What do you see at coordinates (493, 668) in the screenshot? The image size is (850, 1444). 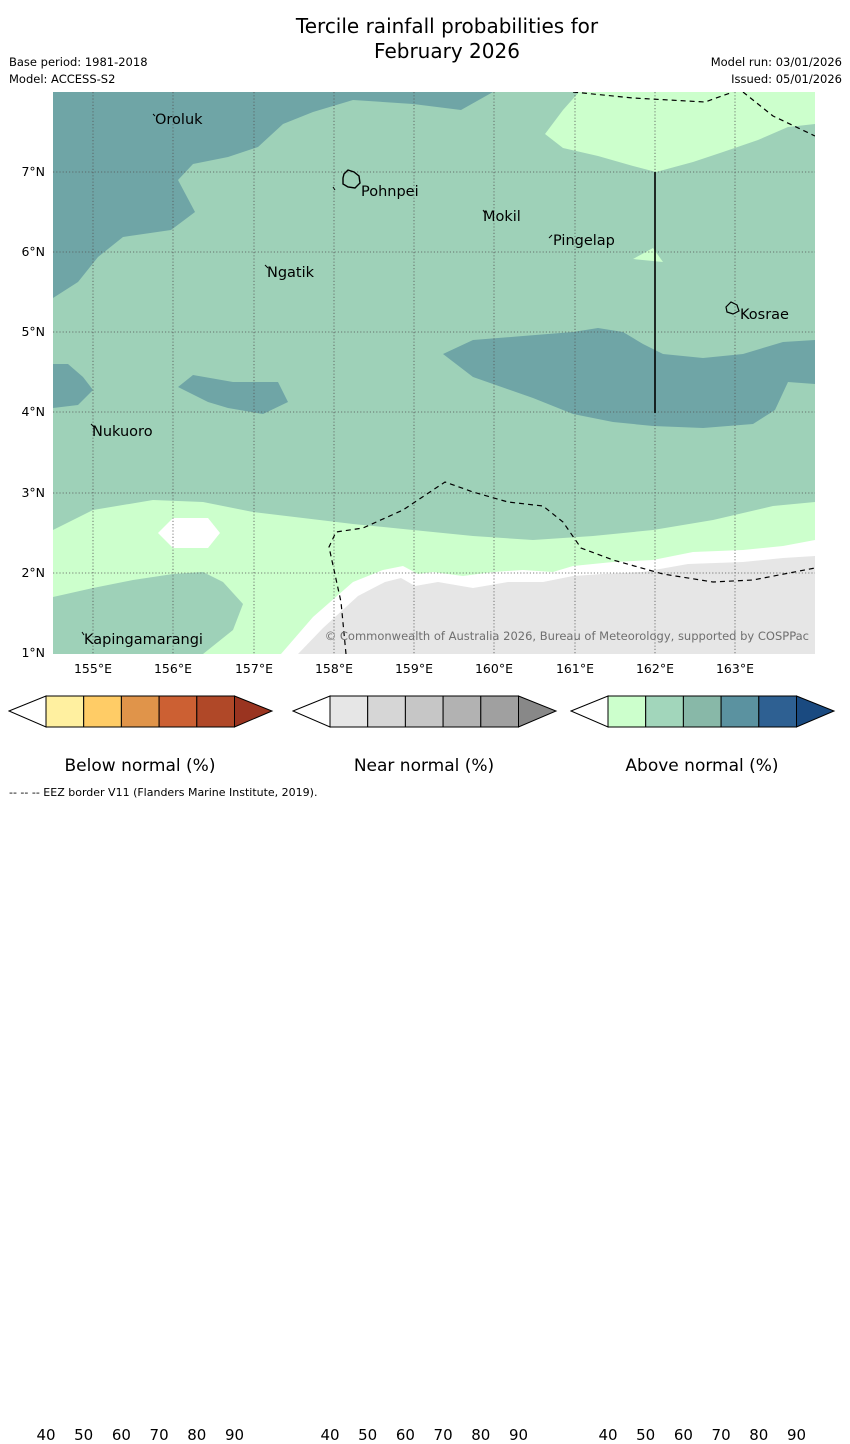 I see `x-tick-160e: 160°E` at bounding box center [493, 668].